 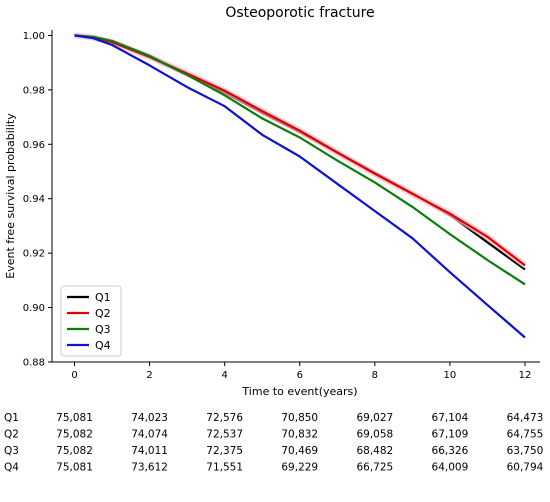 I want to click on legend: Q1 Q2 Q3 Q4, so click(x=91, y=321).